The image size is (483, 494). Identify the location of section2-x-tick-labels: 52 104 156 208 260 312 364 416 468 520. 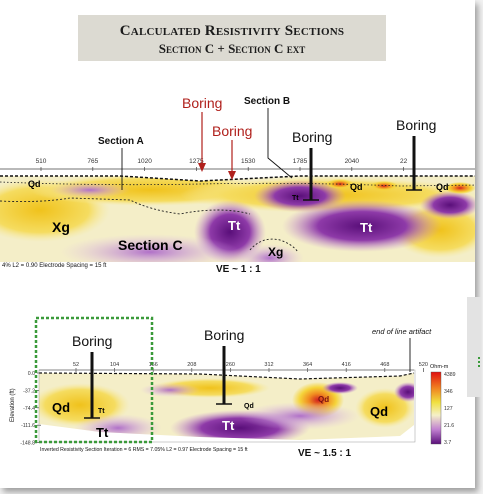
(250, 367).